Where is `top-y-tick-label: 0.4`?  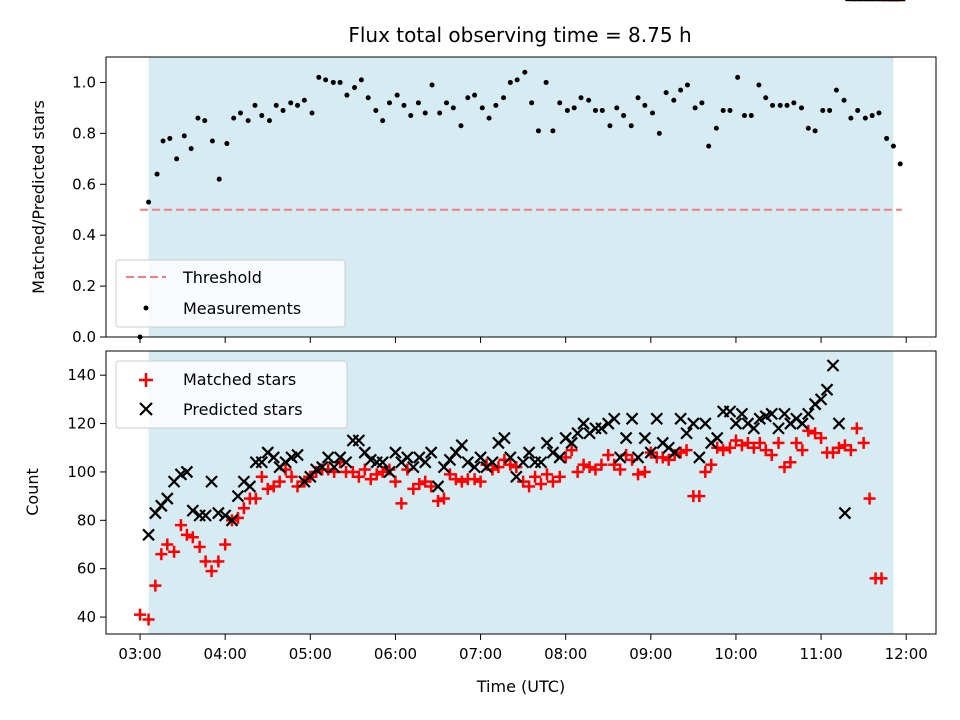
top-y-tick-label: 0.4 is located at coordinates (84, 235).